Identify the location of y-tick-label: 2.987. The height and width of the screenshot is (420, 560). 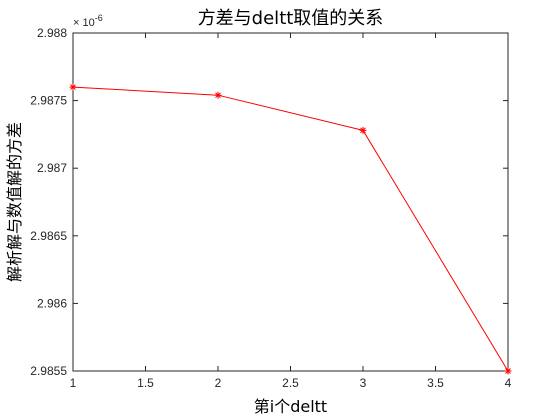
(52, 168).